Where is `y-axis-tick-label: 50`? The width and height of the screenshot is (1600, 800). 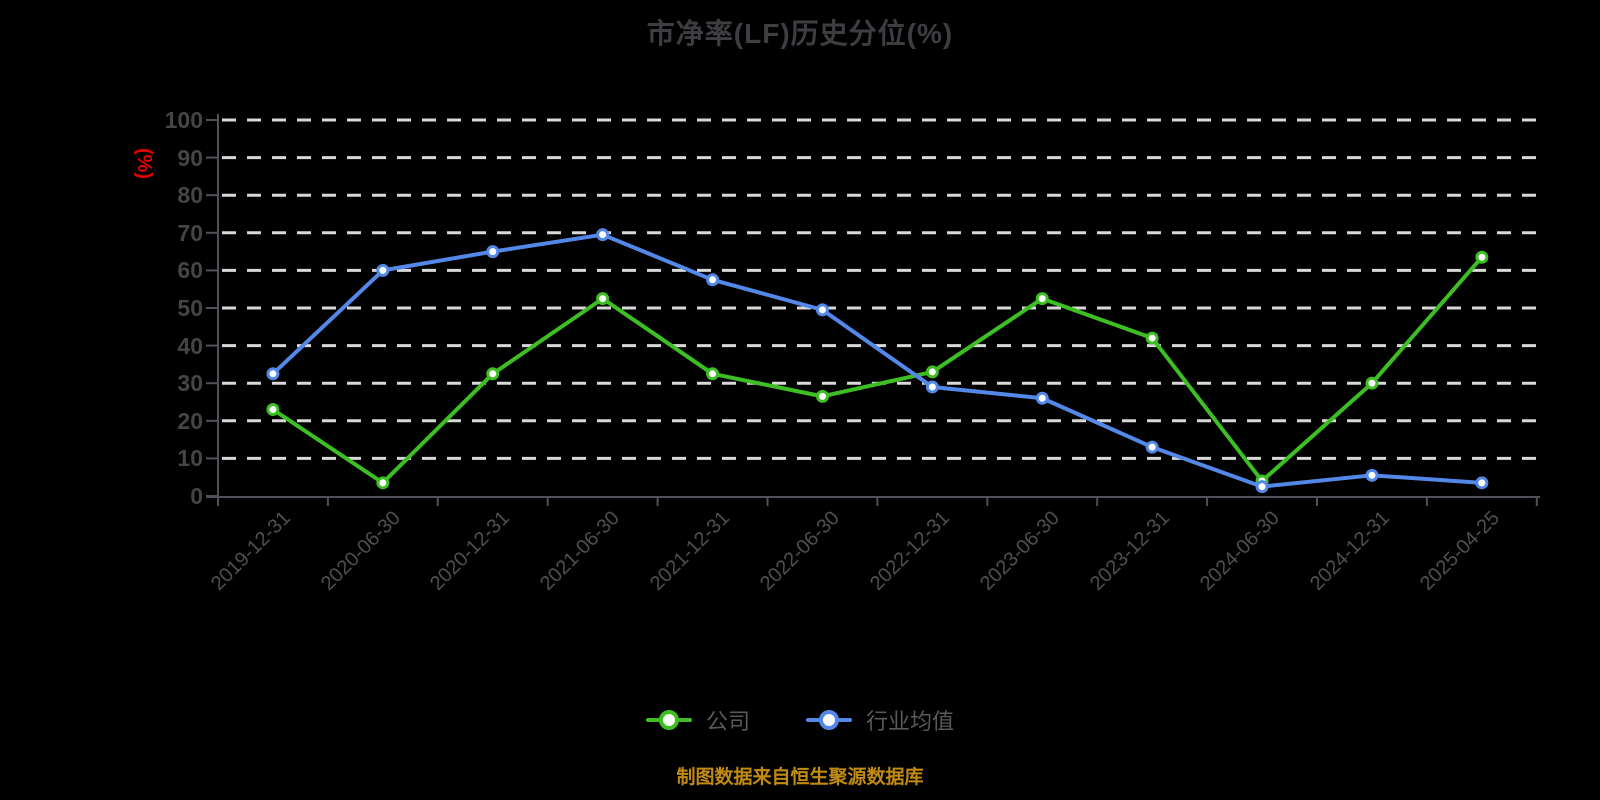 y-axis-tick-label: 50 is located at coordinates (190, 308).